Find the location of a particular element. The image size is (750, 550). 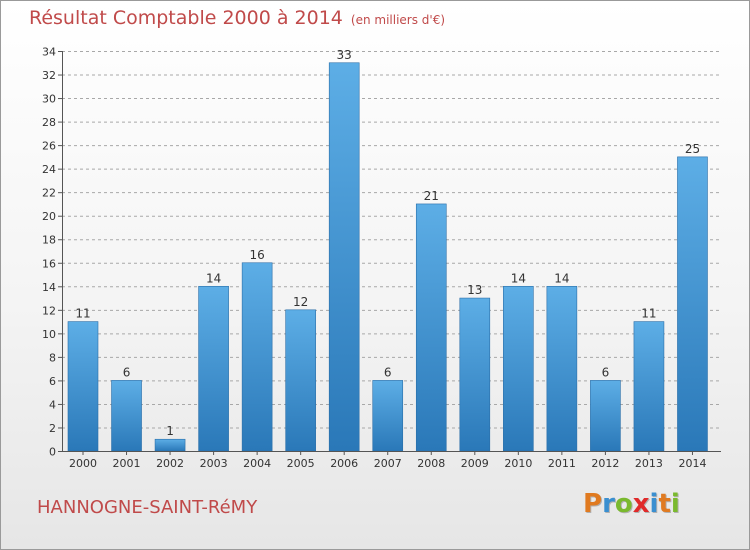

y-tick-label-22: 22 is located at coordinates (49, 193).